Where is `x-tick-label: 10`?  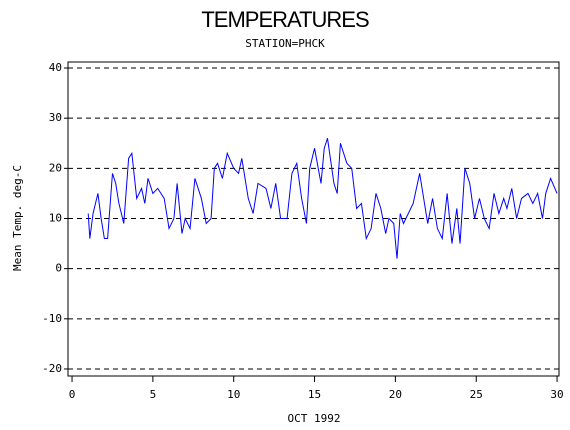 x-tick-label: 10 is located at coordinates (233, 394).